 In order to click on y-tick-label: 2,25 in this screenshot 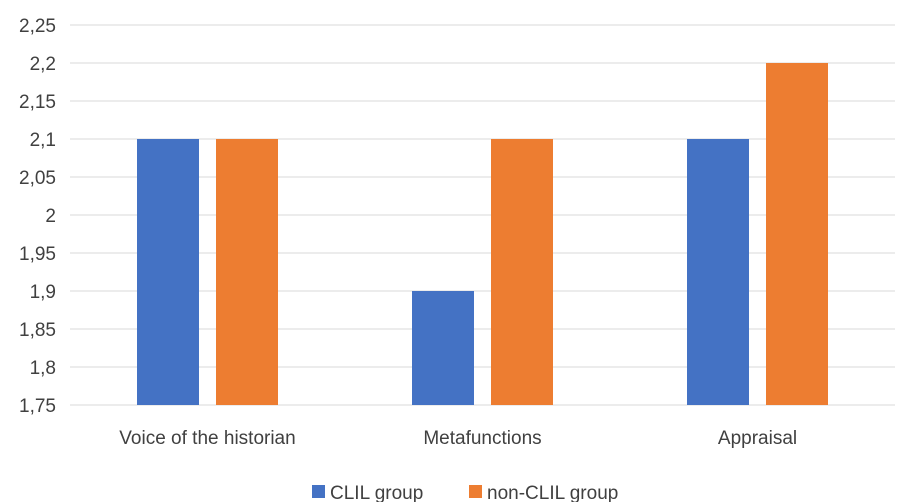, I will do `click(37, 26)`.